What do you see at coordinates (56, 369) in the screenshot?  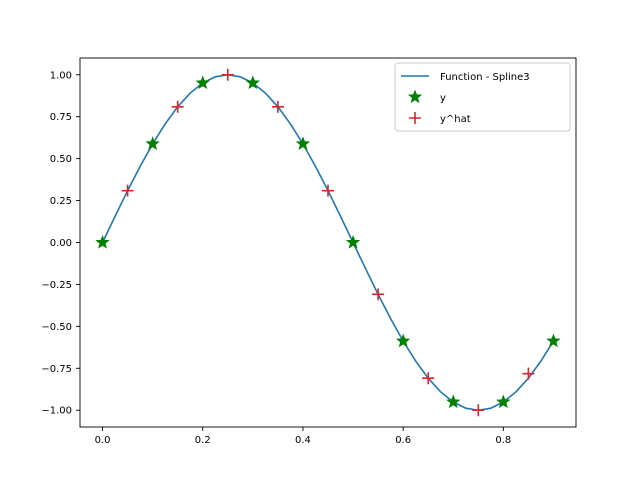 I see `y-tick-label-7: −0.75` at bounding box center [56, 369].